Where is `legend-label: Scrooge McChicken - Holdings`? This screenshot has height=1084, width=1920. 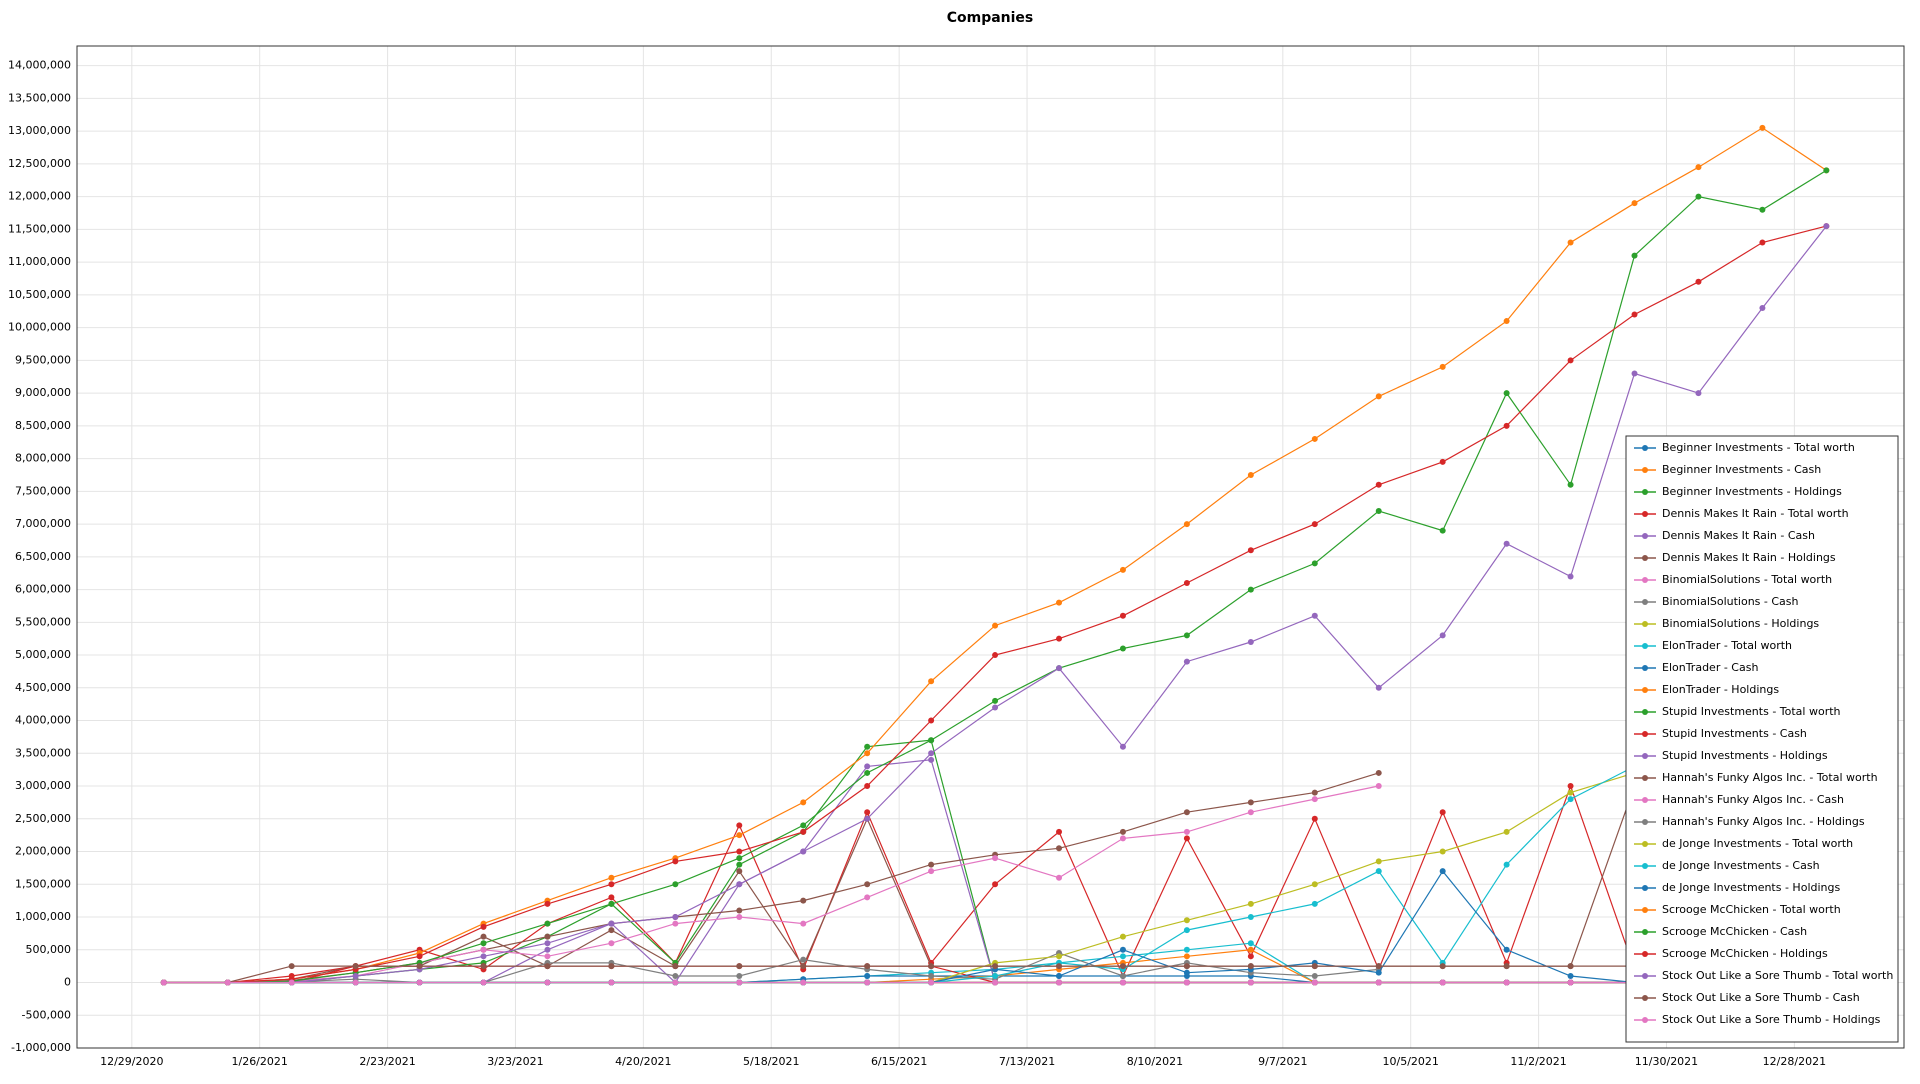 legend-label: Scrooge McChicken - Holdings is located at coordinates (1745, 953).